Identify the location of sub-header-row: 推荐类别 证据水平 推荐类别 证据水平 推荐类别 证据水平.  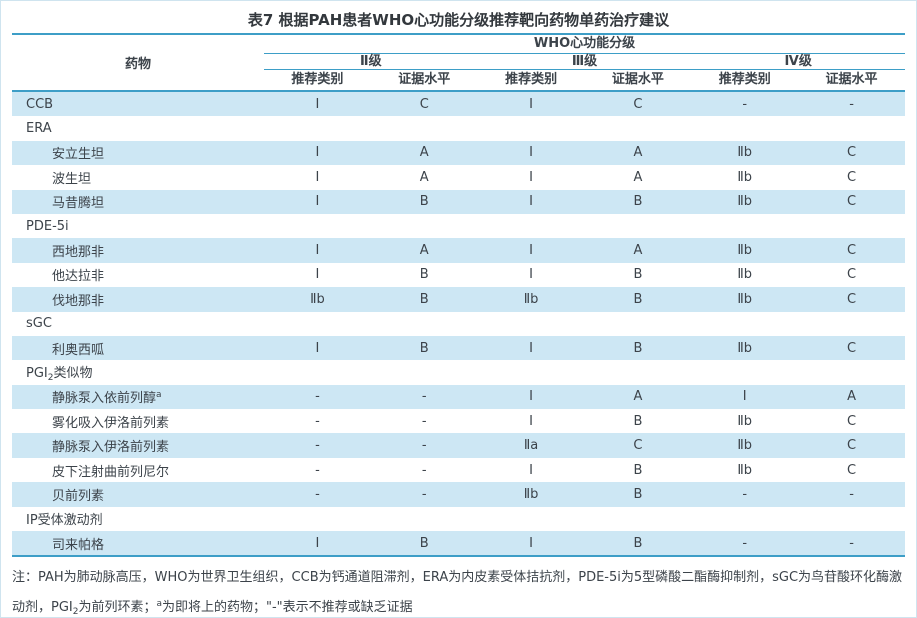
(584, 80).